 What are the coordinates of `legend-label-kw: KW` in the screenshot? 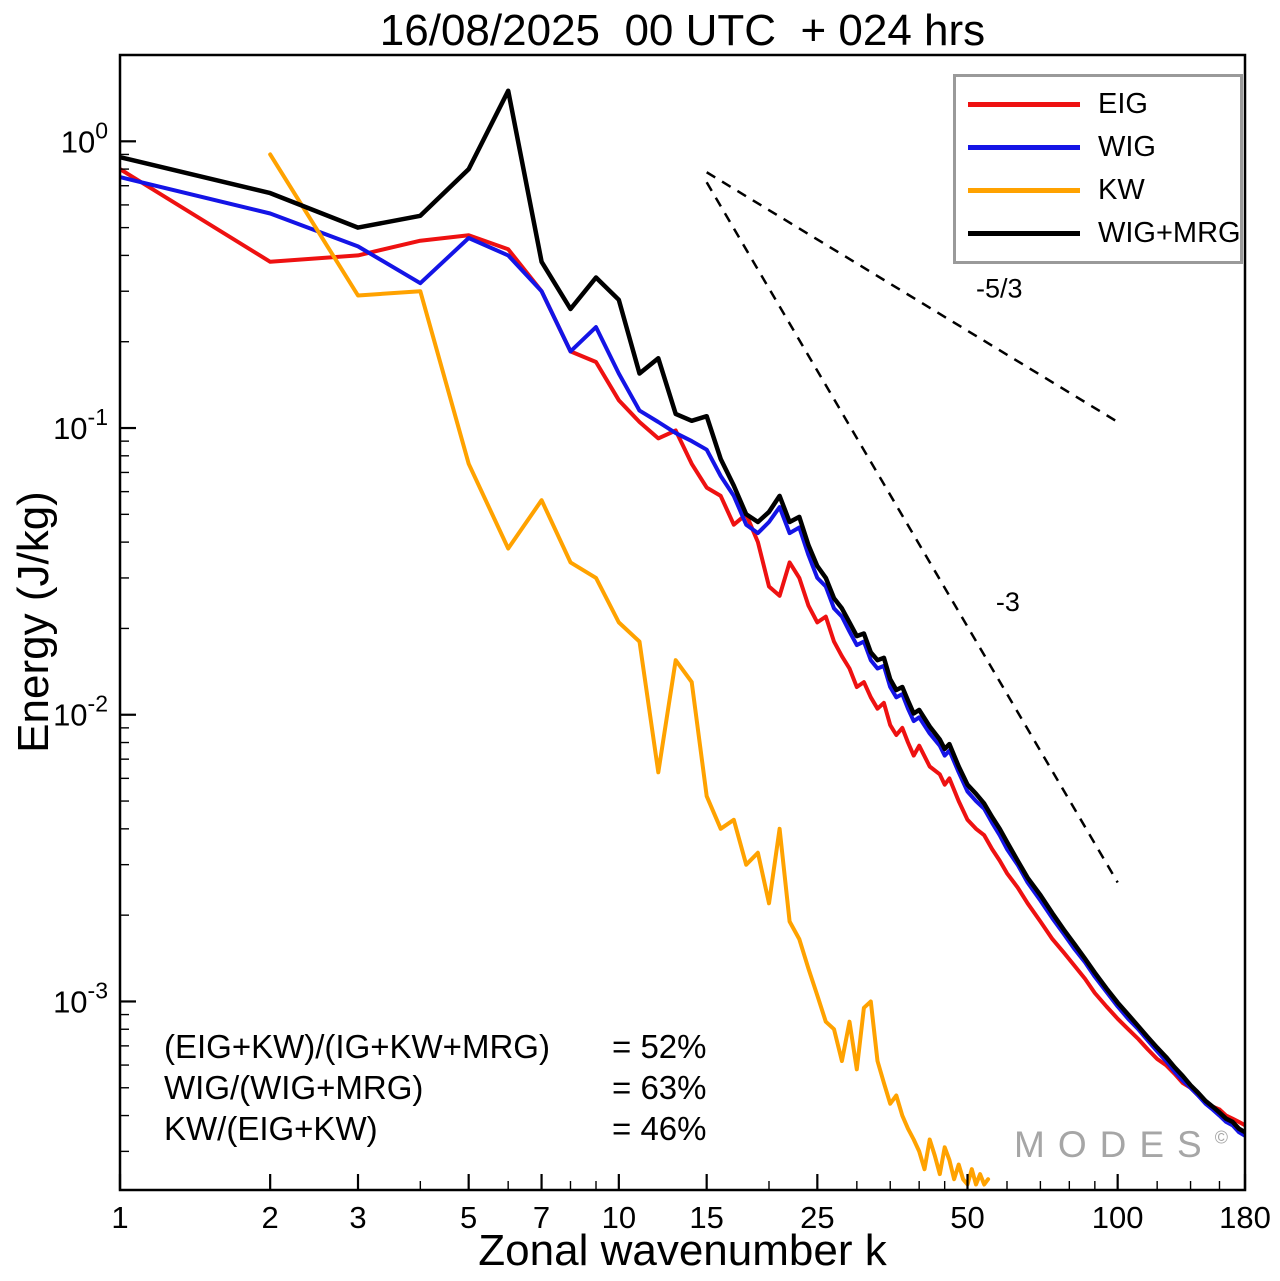 It's located at (1121, 190).